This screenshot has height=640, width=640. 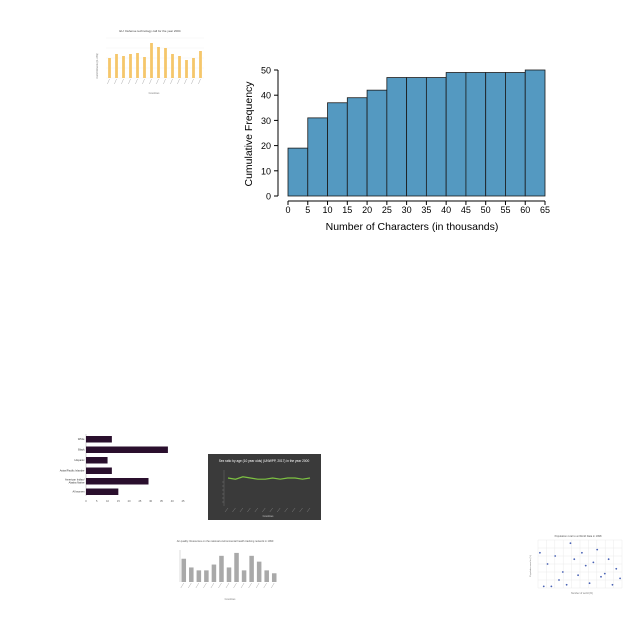 What do you see at coordinates (80, 460) in the screenshot?
I see `thumb-purple-category-label: Hispanic` at bounding box center [80, 460].